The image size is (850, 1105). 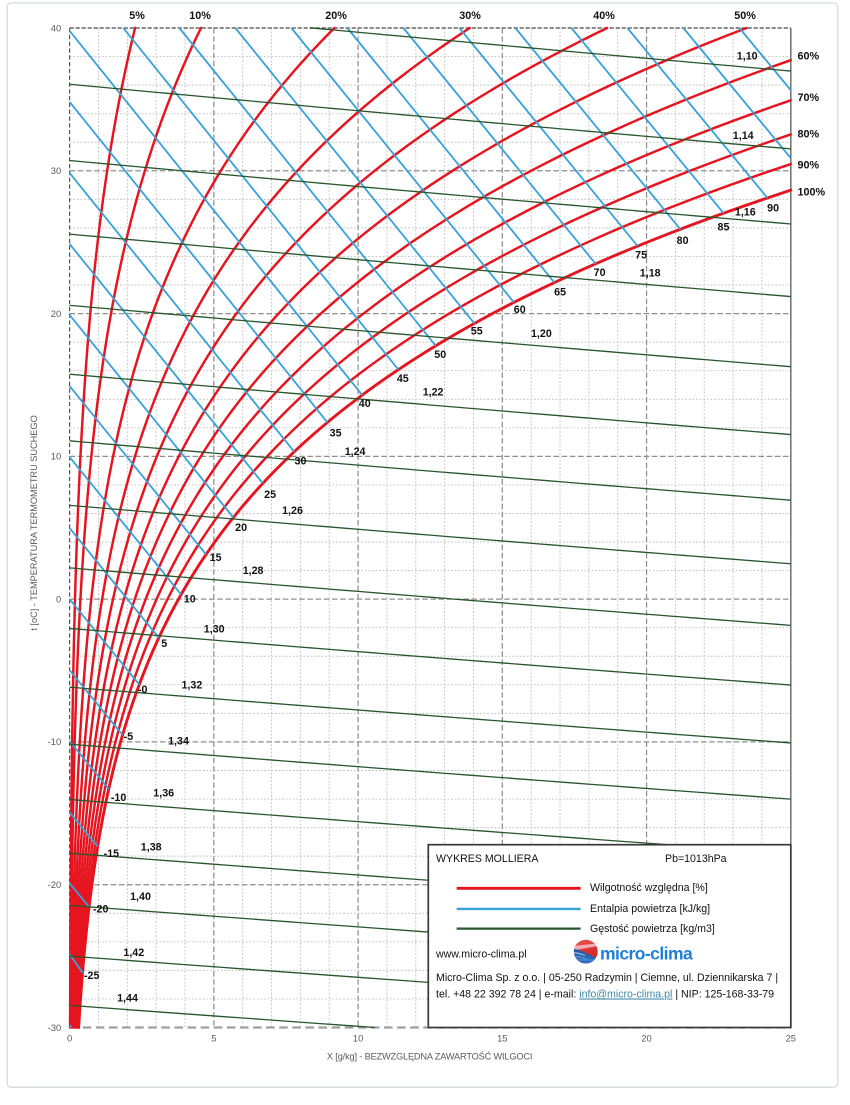 What do you see at coordinates (143, 690) in the screenshot?
I see `svg-text: -0` at bounding box center [143, 690].